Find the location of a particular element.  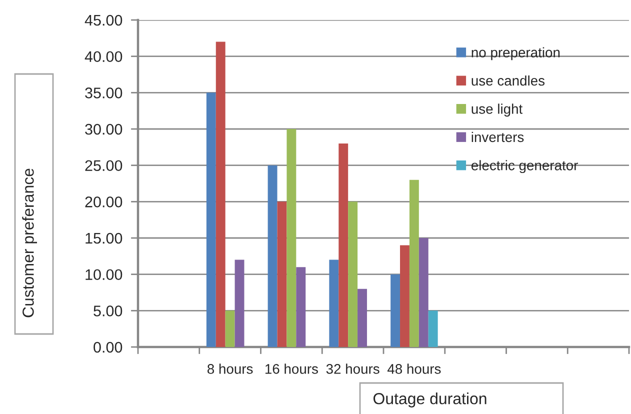

legend-label: use candles is located at coordinates (508, 80).